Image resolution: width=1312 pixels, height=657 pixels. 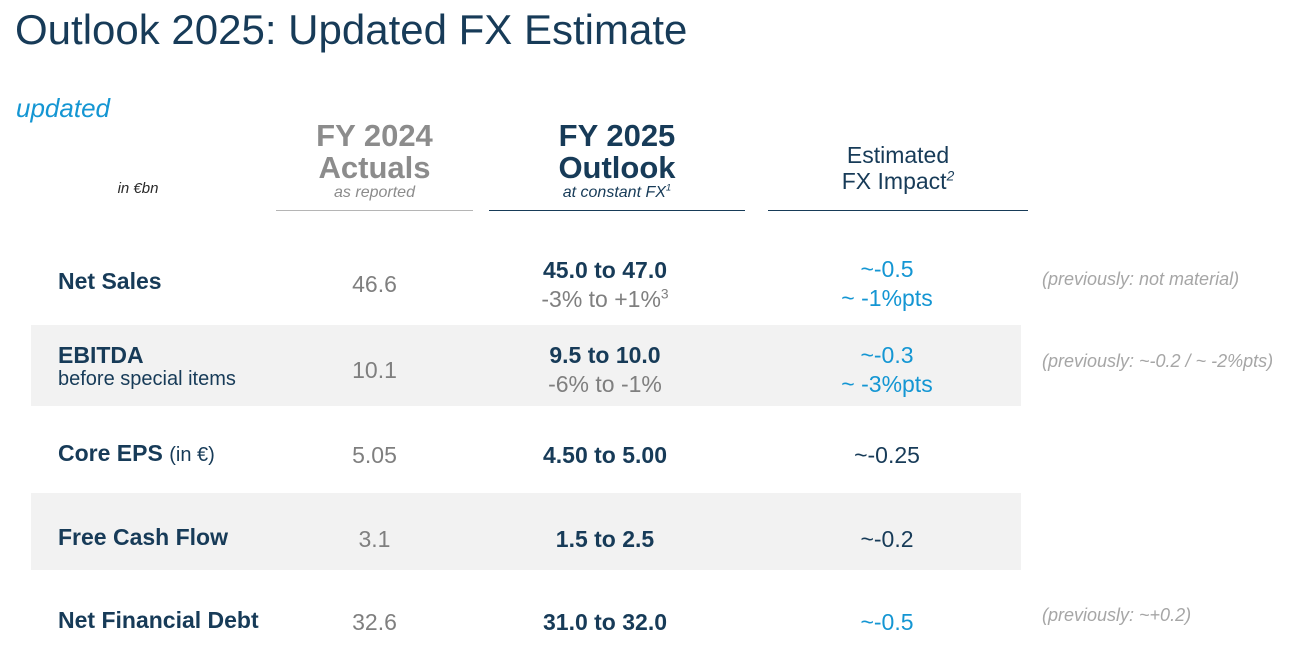 What do you see at coordinates (887, 622) in the screenshot?
I see `row-fx-net-financial-debt: ~-0.5` at bounding box center [887, 622].